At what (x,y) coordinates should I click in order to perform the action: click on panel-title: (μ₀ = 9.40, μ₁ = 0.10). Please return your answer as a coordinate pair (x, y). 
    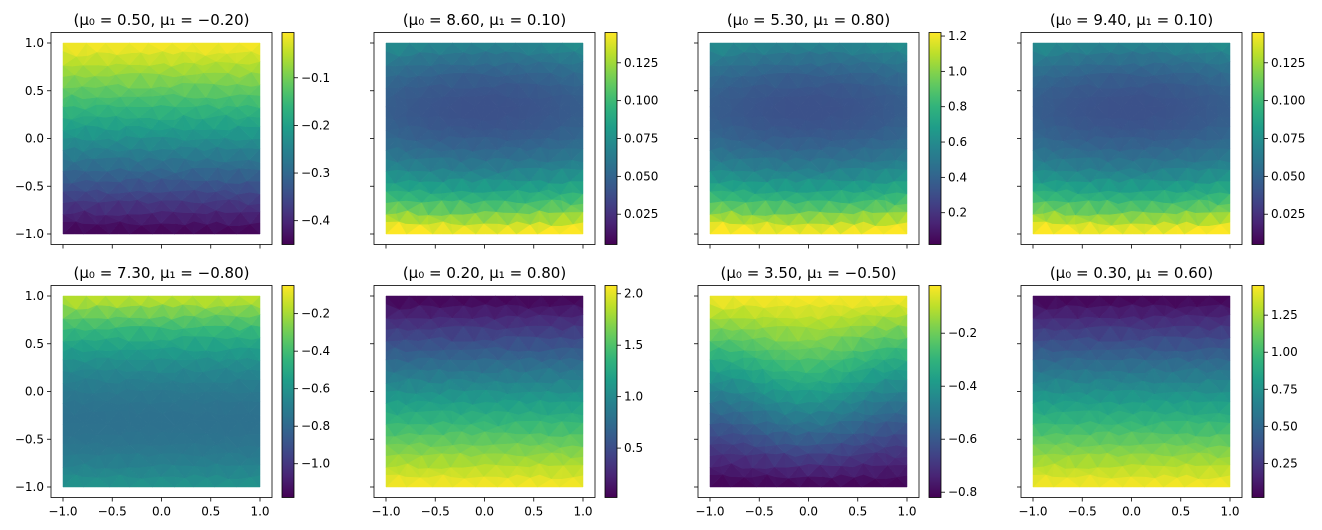
    Looking at the image, I should click on (1131, 20).